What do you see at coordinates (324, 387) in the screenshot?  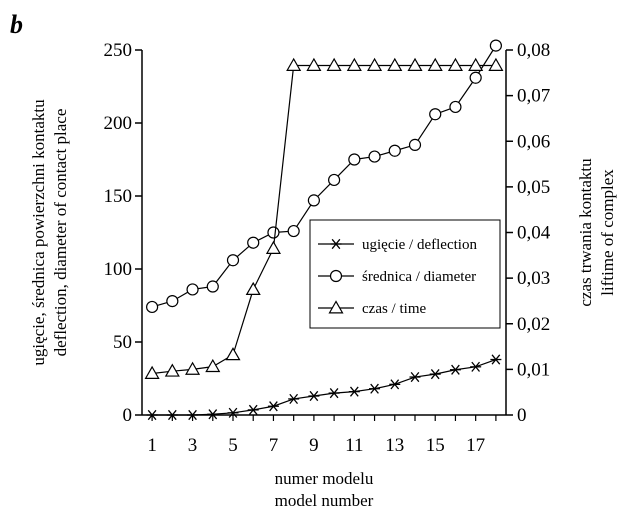 I see `series-asterisk` at bounding box center [324, 387].